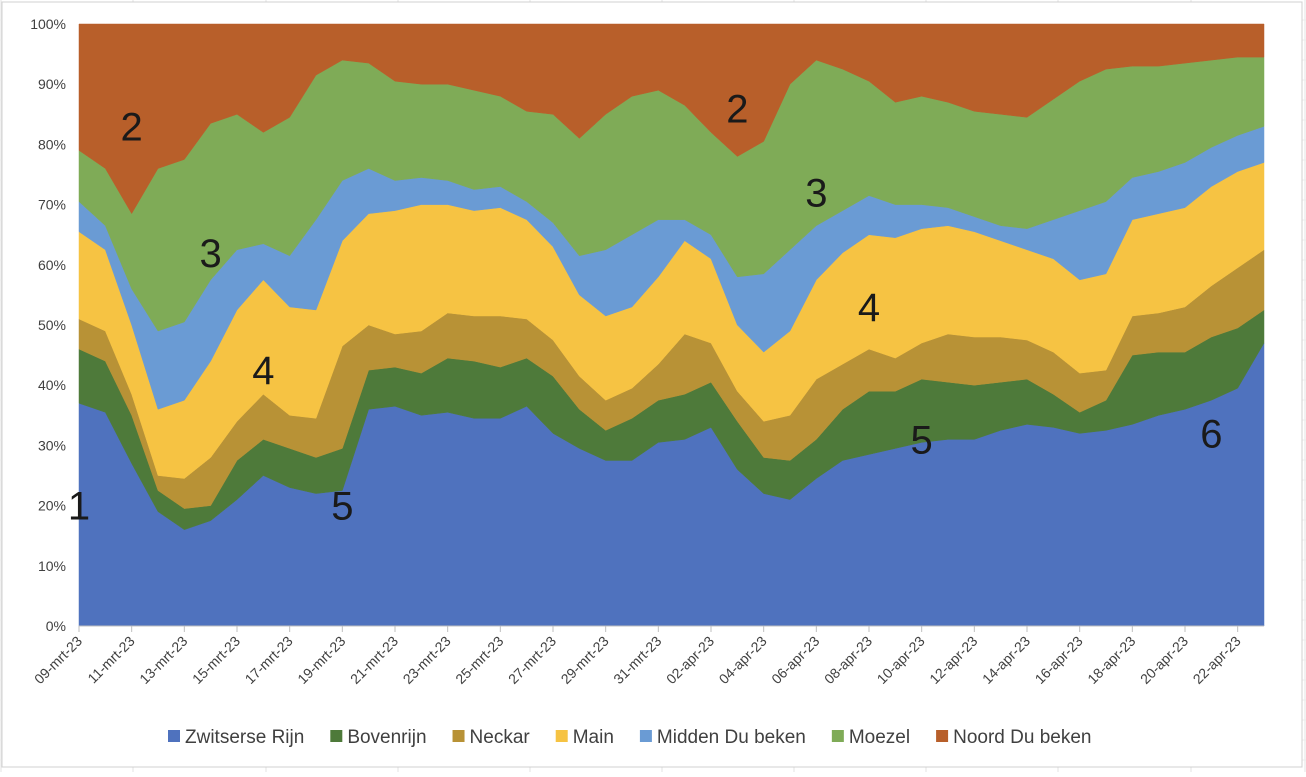  I want to click on y-tick-label: 0%, so click(56, 626).